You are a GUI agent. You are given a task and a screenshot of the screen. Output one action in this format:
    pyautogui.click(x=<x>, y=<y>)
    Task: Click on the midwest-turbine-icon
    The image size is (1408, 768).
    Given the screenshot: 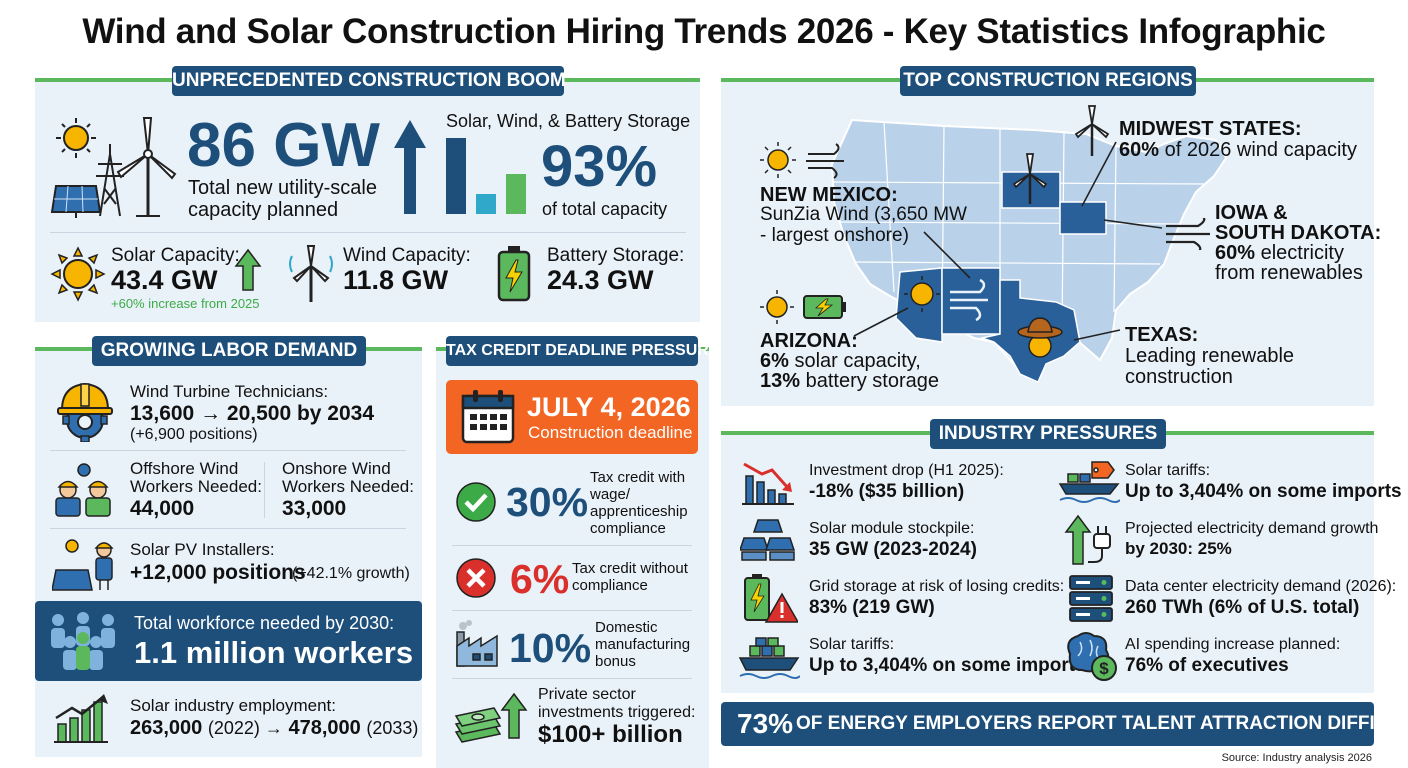 What is the action you would take?
    pyautogui.click(x=1092, y=130)
    